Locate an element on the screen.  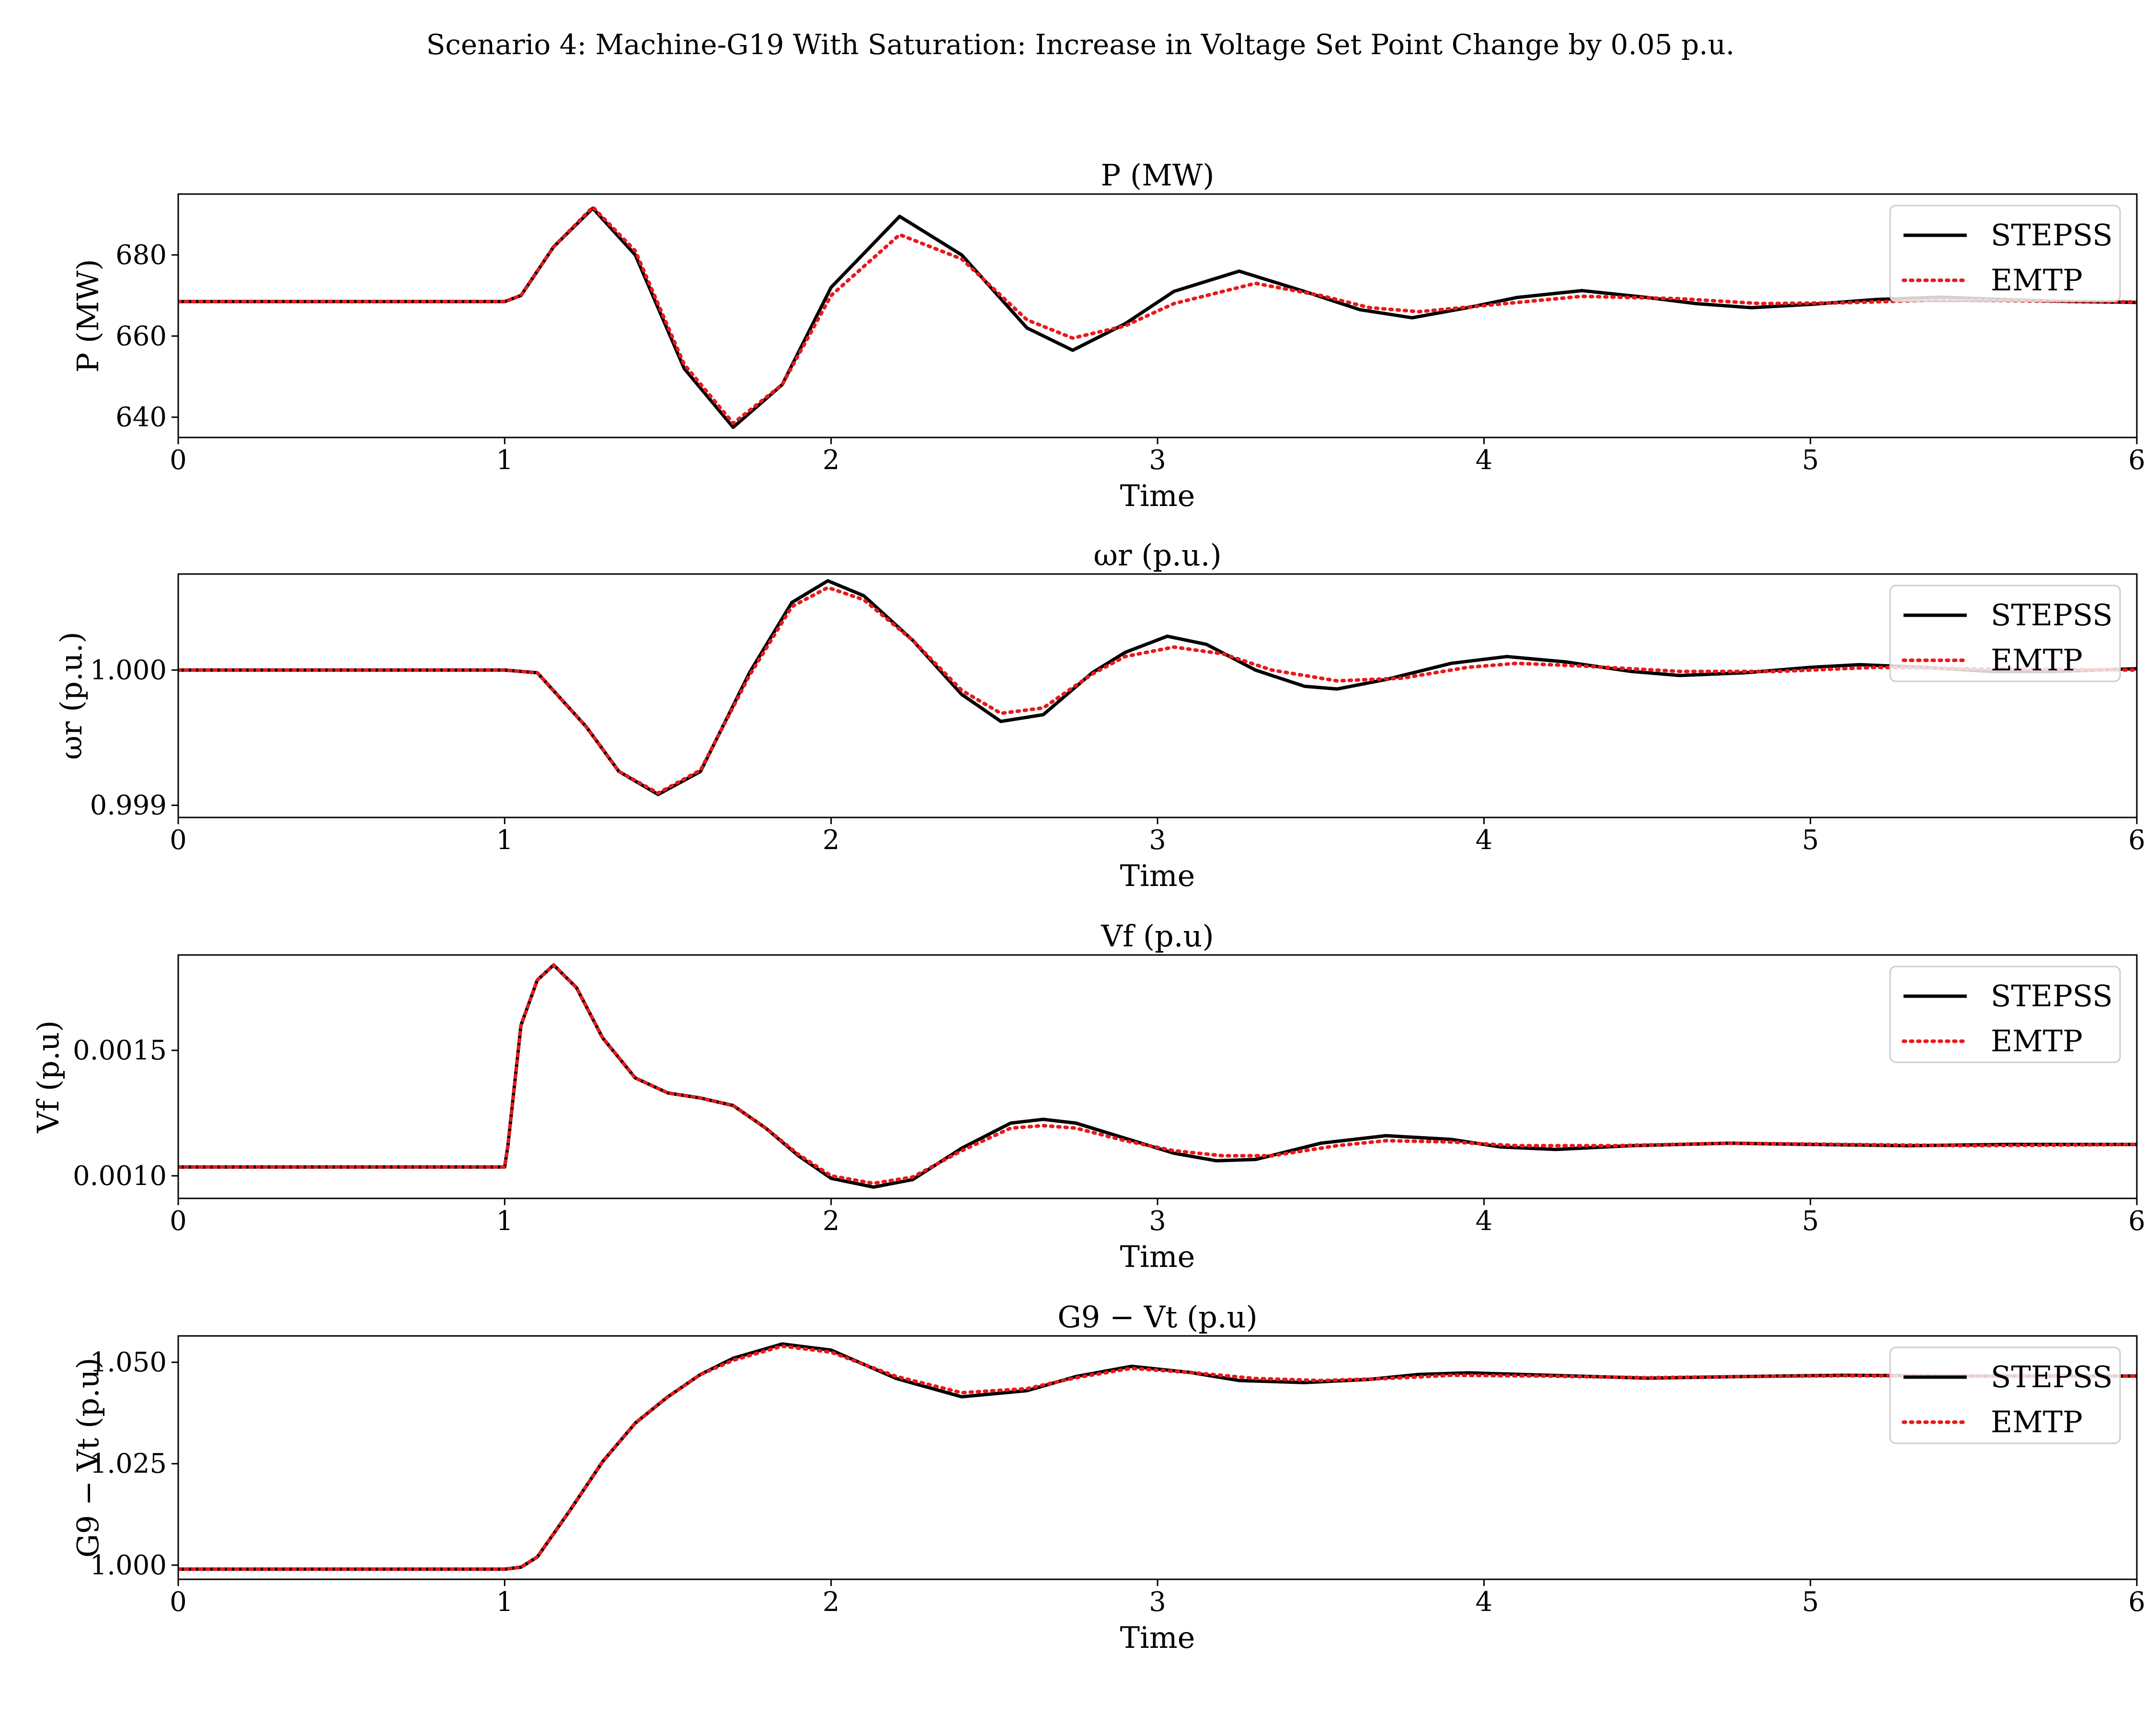
y-axis-label: G9 − Vt (p.u) is located at coordinates (87, 1457).